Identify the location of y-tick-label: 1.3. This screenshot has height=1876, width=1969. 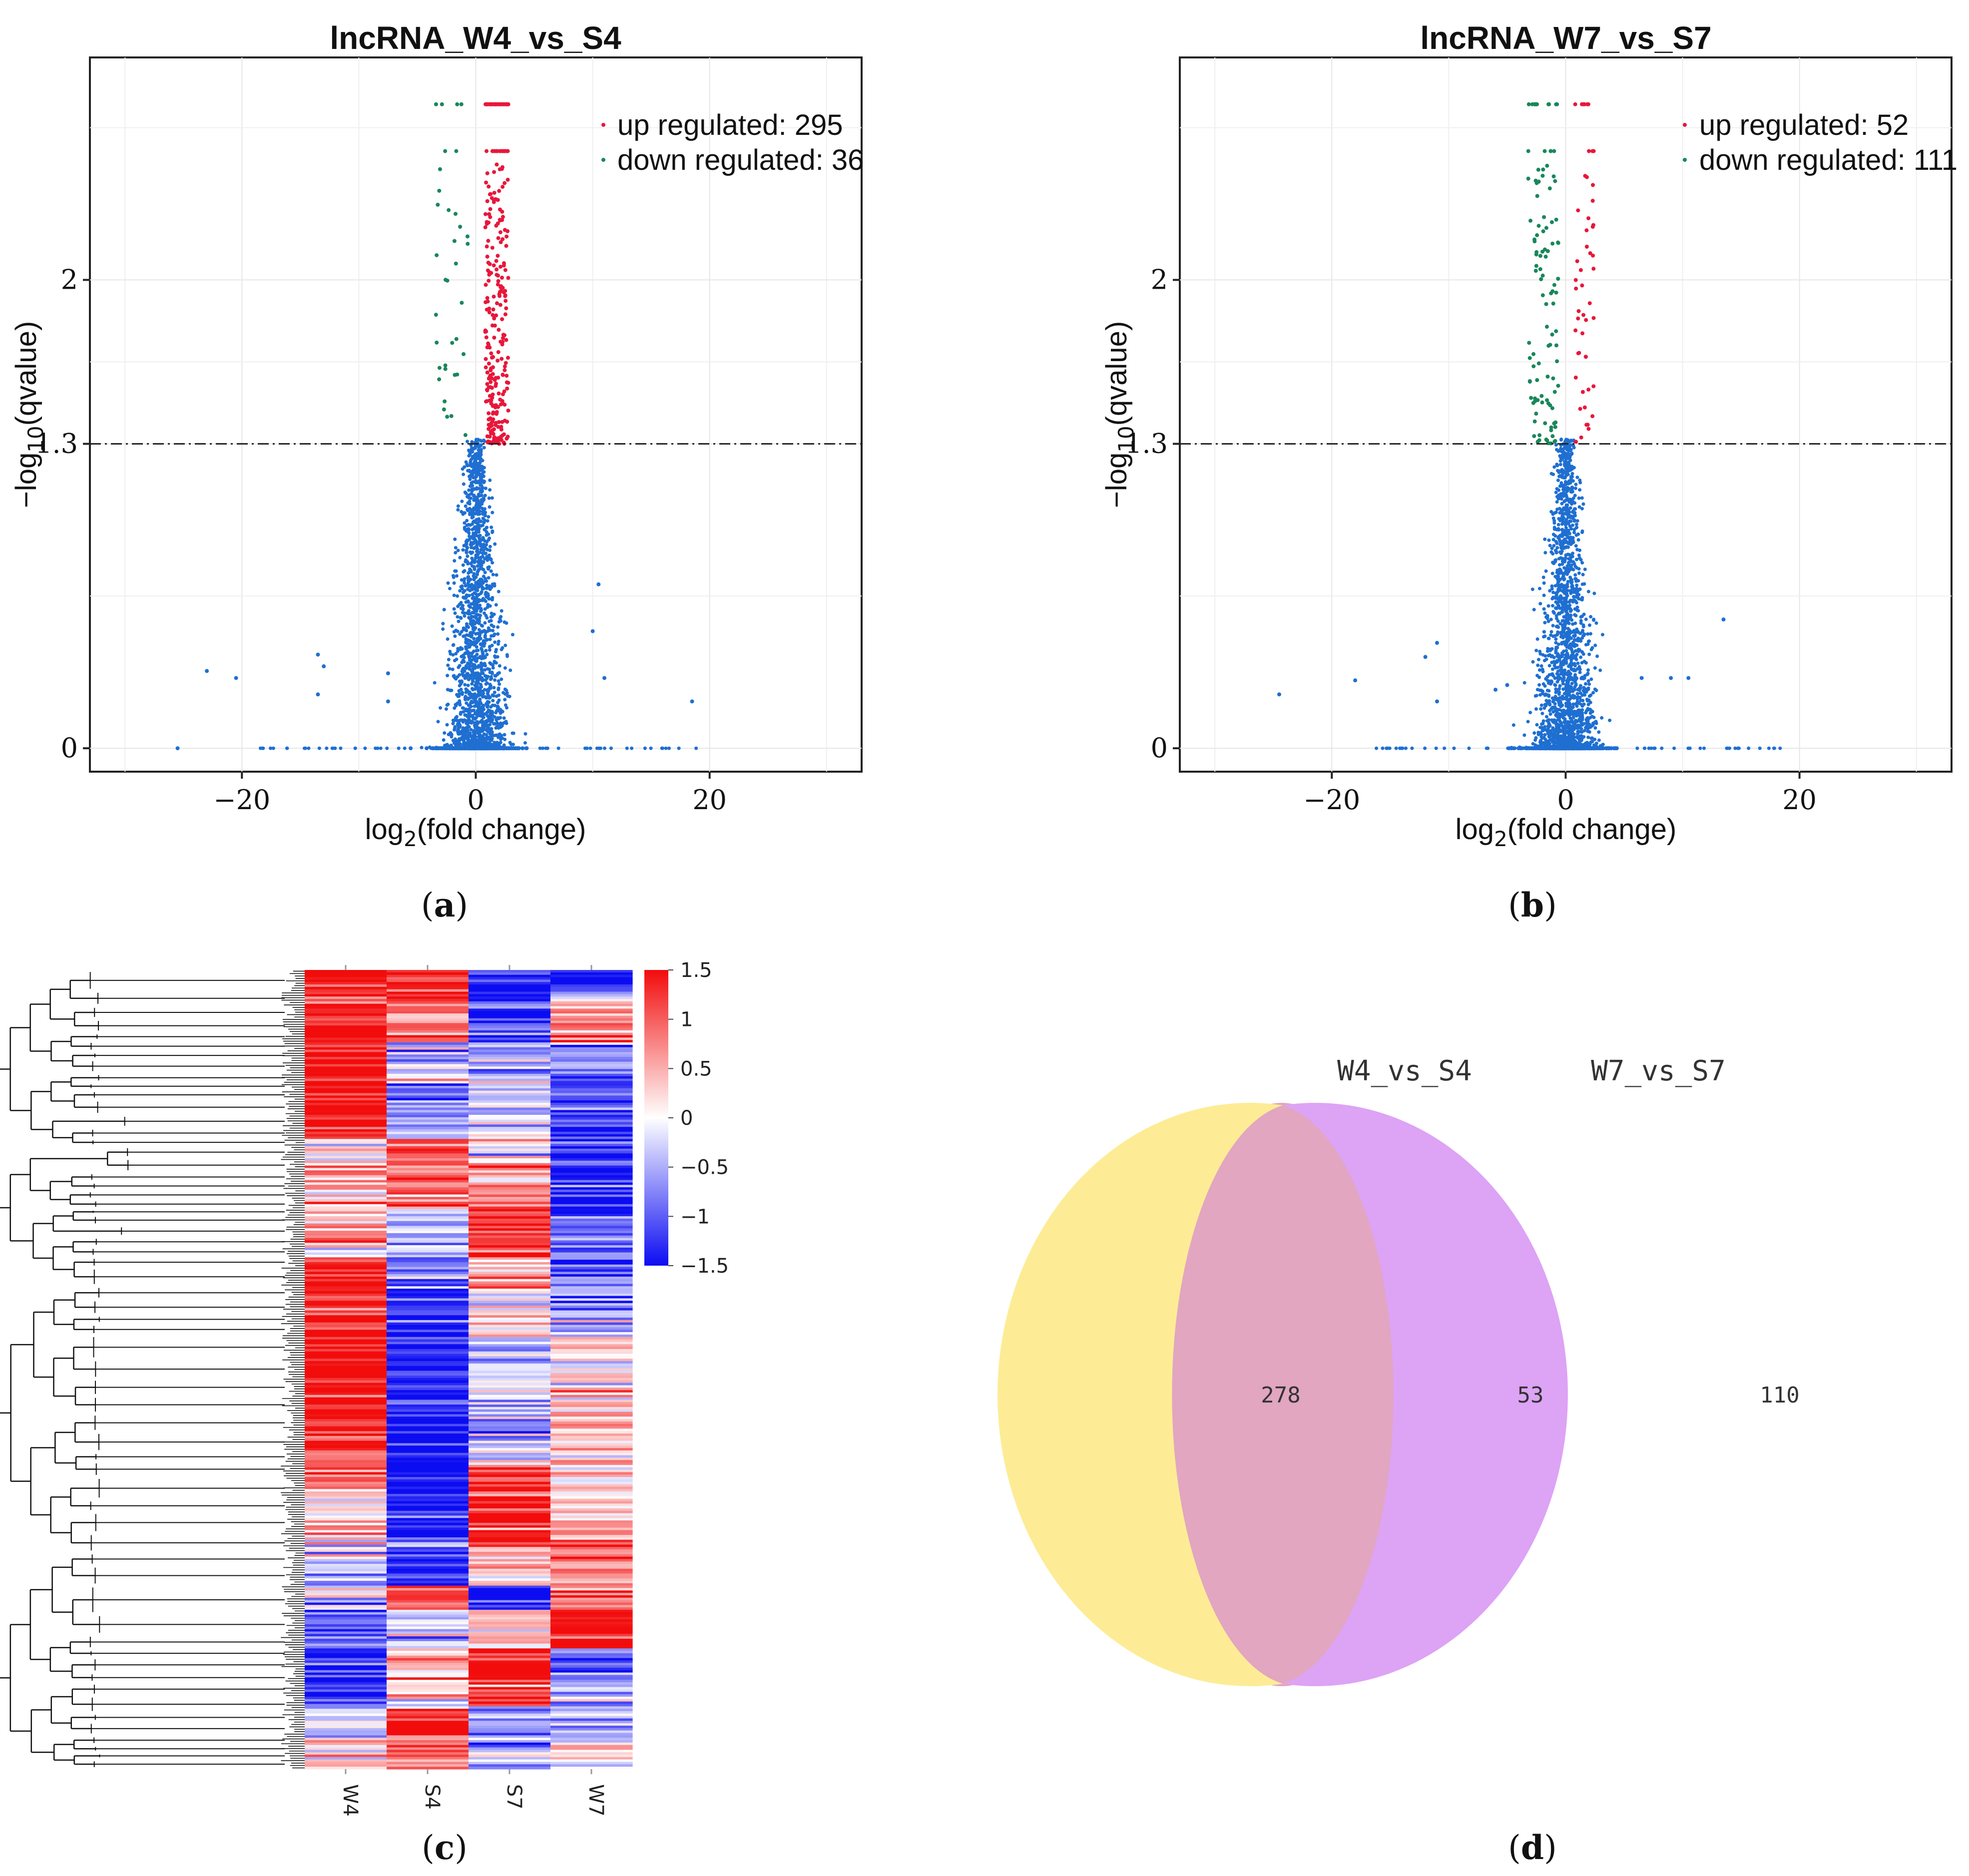
(56, 444).